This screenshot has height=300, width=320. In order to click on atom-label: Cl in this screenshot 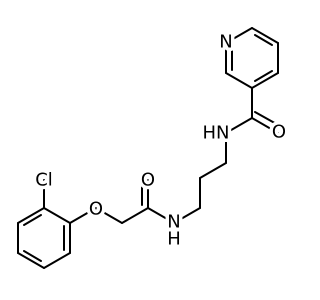, I will do `click(44, 180)`.